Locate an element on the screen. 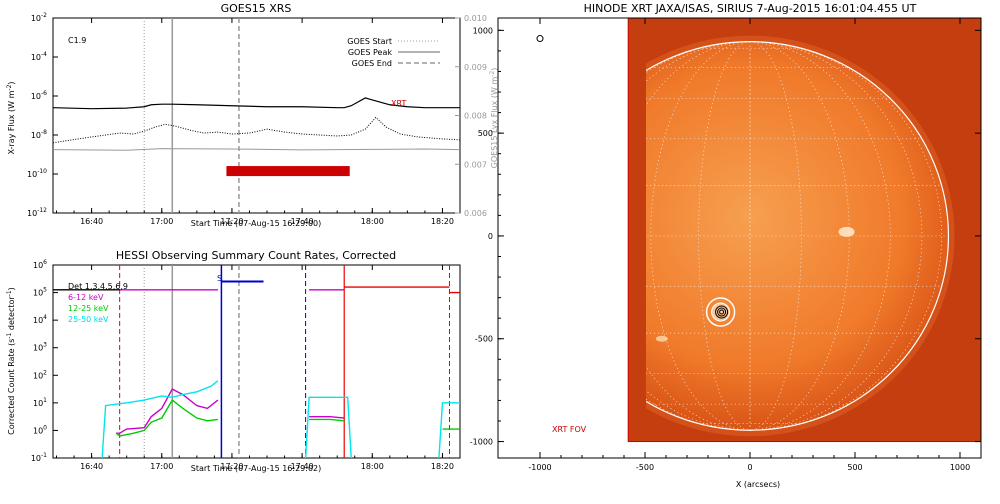  x-tick-label: 18:20 is located at coordinates (442, 466).